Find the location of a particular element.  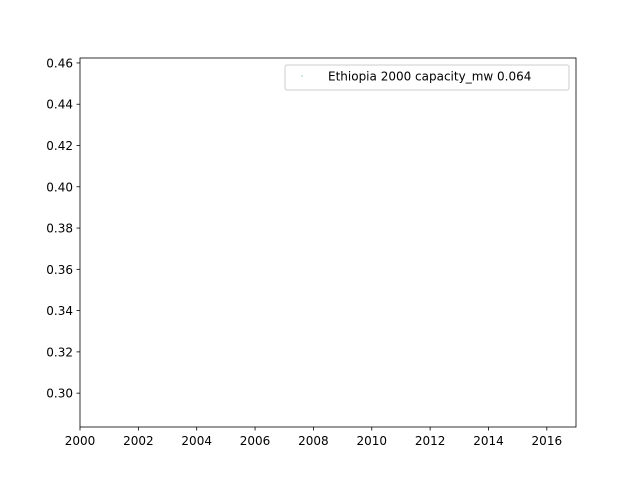

y-tick-label: 0.46 is located at coordinates (59, 63).